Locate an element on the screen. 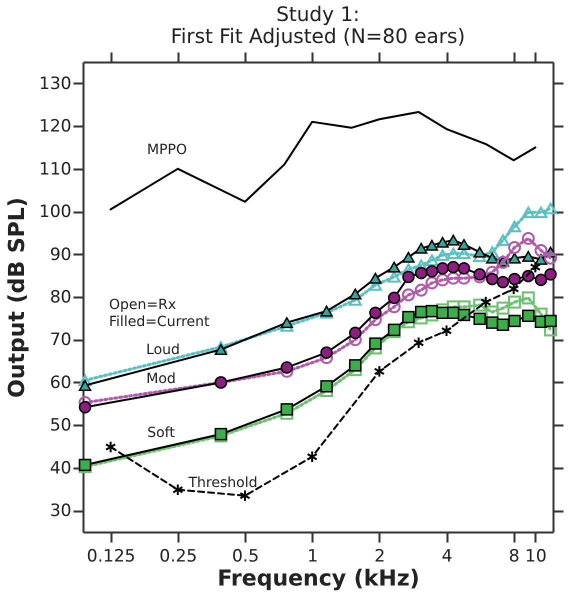 Image resolution: width=584 pixels, height=600 pixels. x-tick-label: 1 is located at coordinates (312, 556).